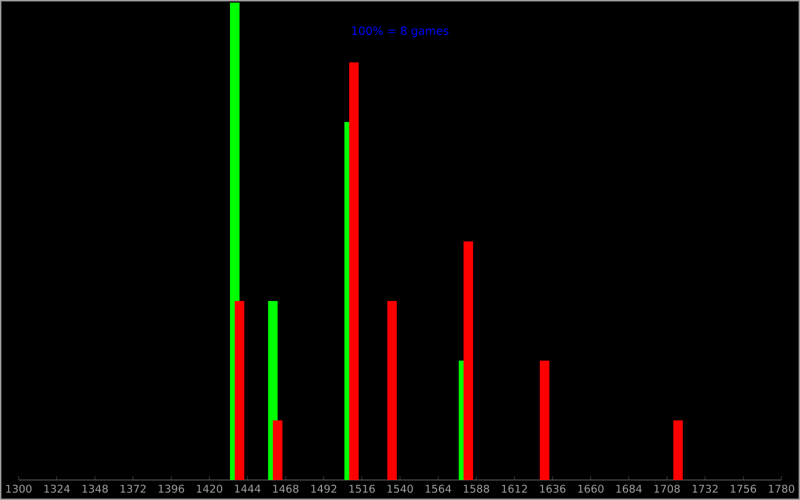  I want to click on x-tick-label: 1708, so click(667, 488).